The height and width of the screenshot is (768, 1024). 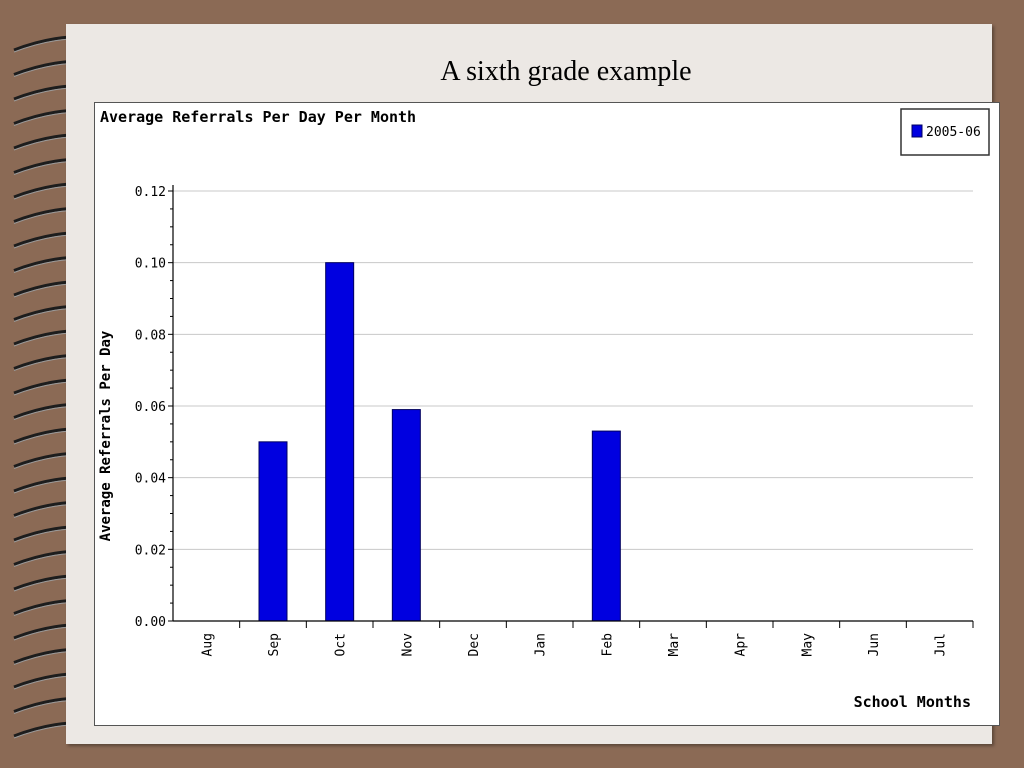 What do you see at coordinates (607, 645) in the screenshot?
I see `x-tick-label: Feb` at bounding box center [607, 645].